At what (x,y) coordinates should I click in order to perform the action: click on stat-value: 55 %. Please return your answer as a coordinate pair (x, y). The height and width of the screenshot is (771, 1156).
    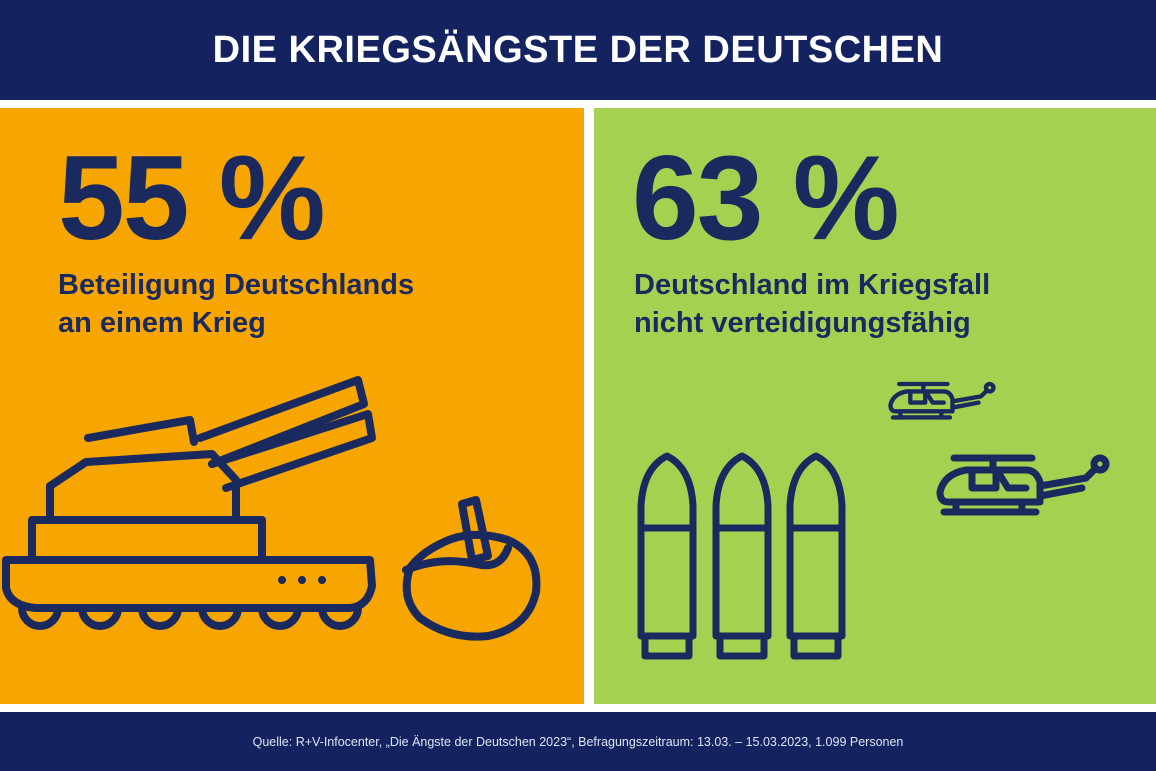
    Looking at the image, I should click on (192, 198).